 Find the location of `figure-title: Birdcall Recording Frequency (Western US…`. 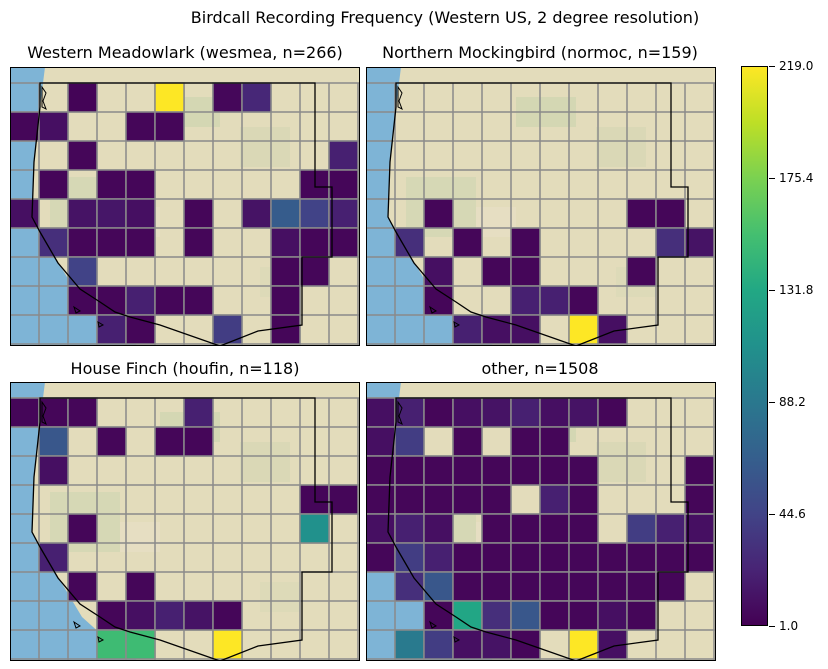

figure-title: Birdcall Recording Frequency (Western US… is located at coordinates (445, 17).